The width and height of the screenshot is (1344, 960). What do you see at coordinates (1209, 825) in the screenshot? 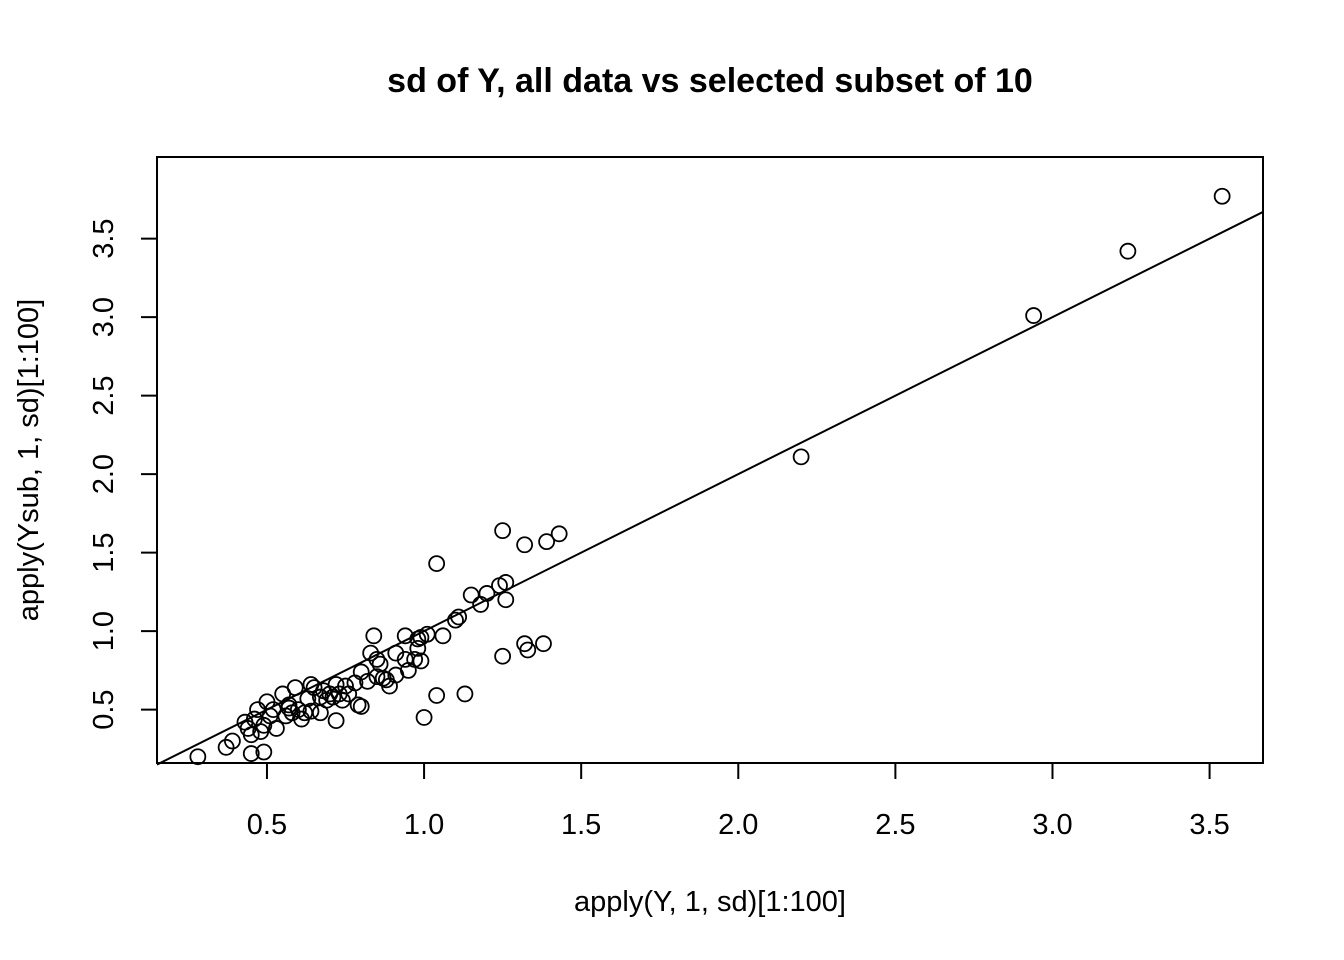
I see `x-tick-label: 3.5` at bounding box center [1209, 825].